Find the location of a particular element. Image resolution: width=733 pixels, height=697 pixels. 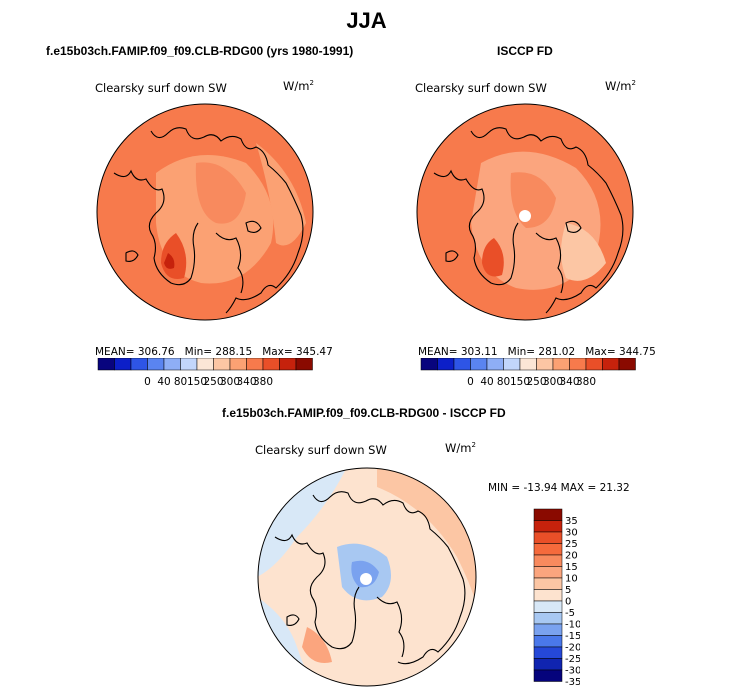

map1-stats: MEAN= 306.76 Min= 288.15 Max= 345.47 is located at coordinates (214, 352).